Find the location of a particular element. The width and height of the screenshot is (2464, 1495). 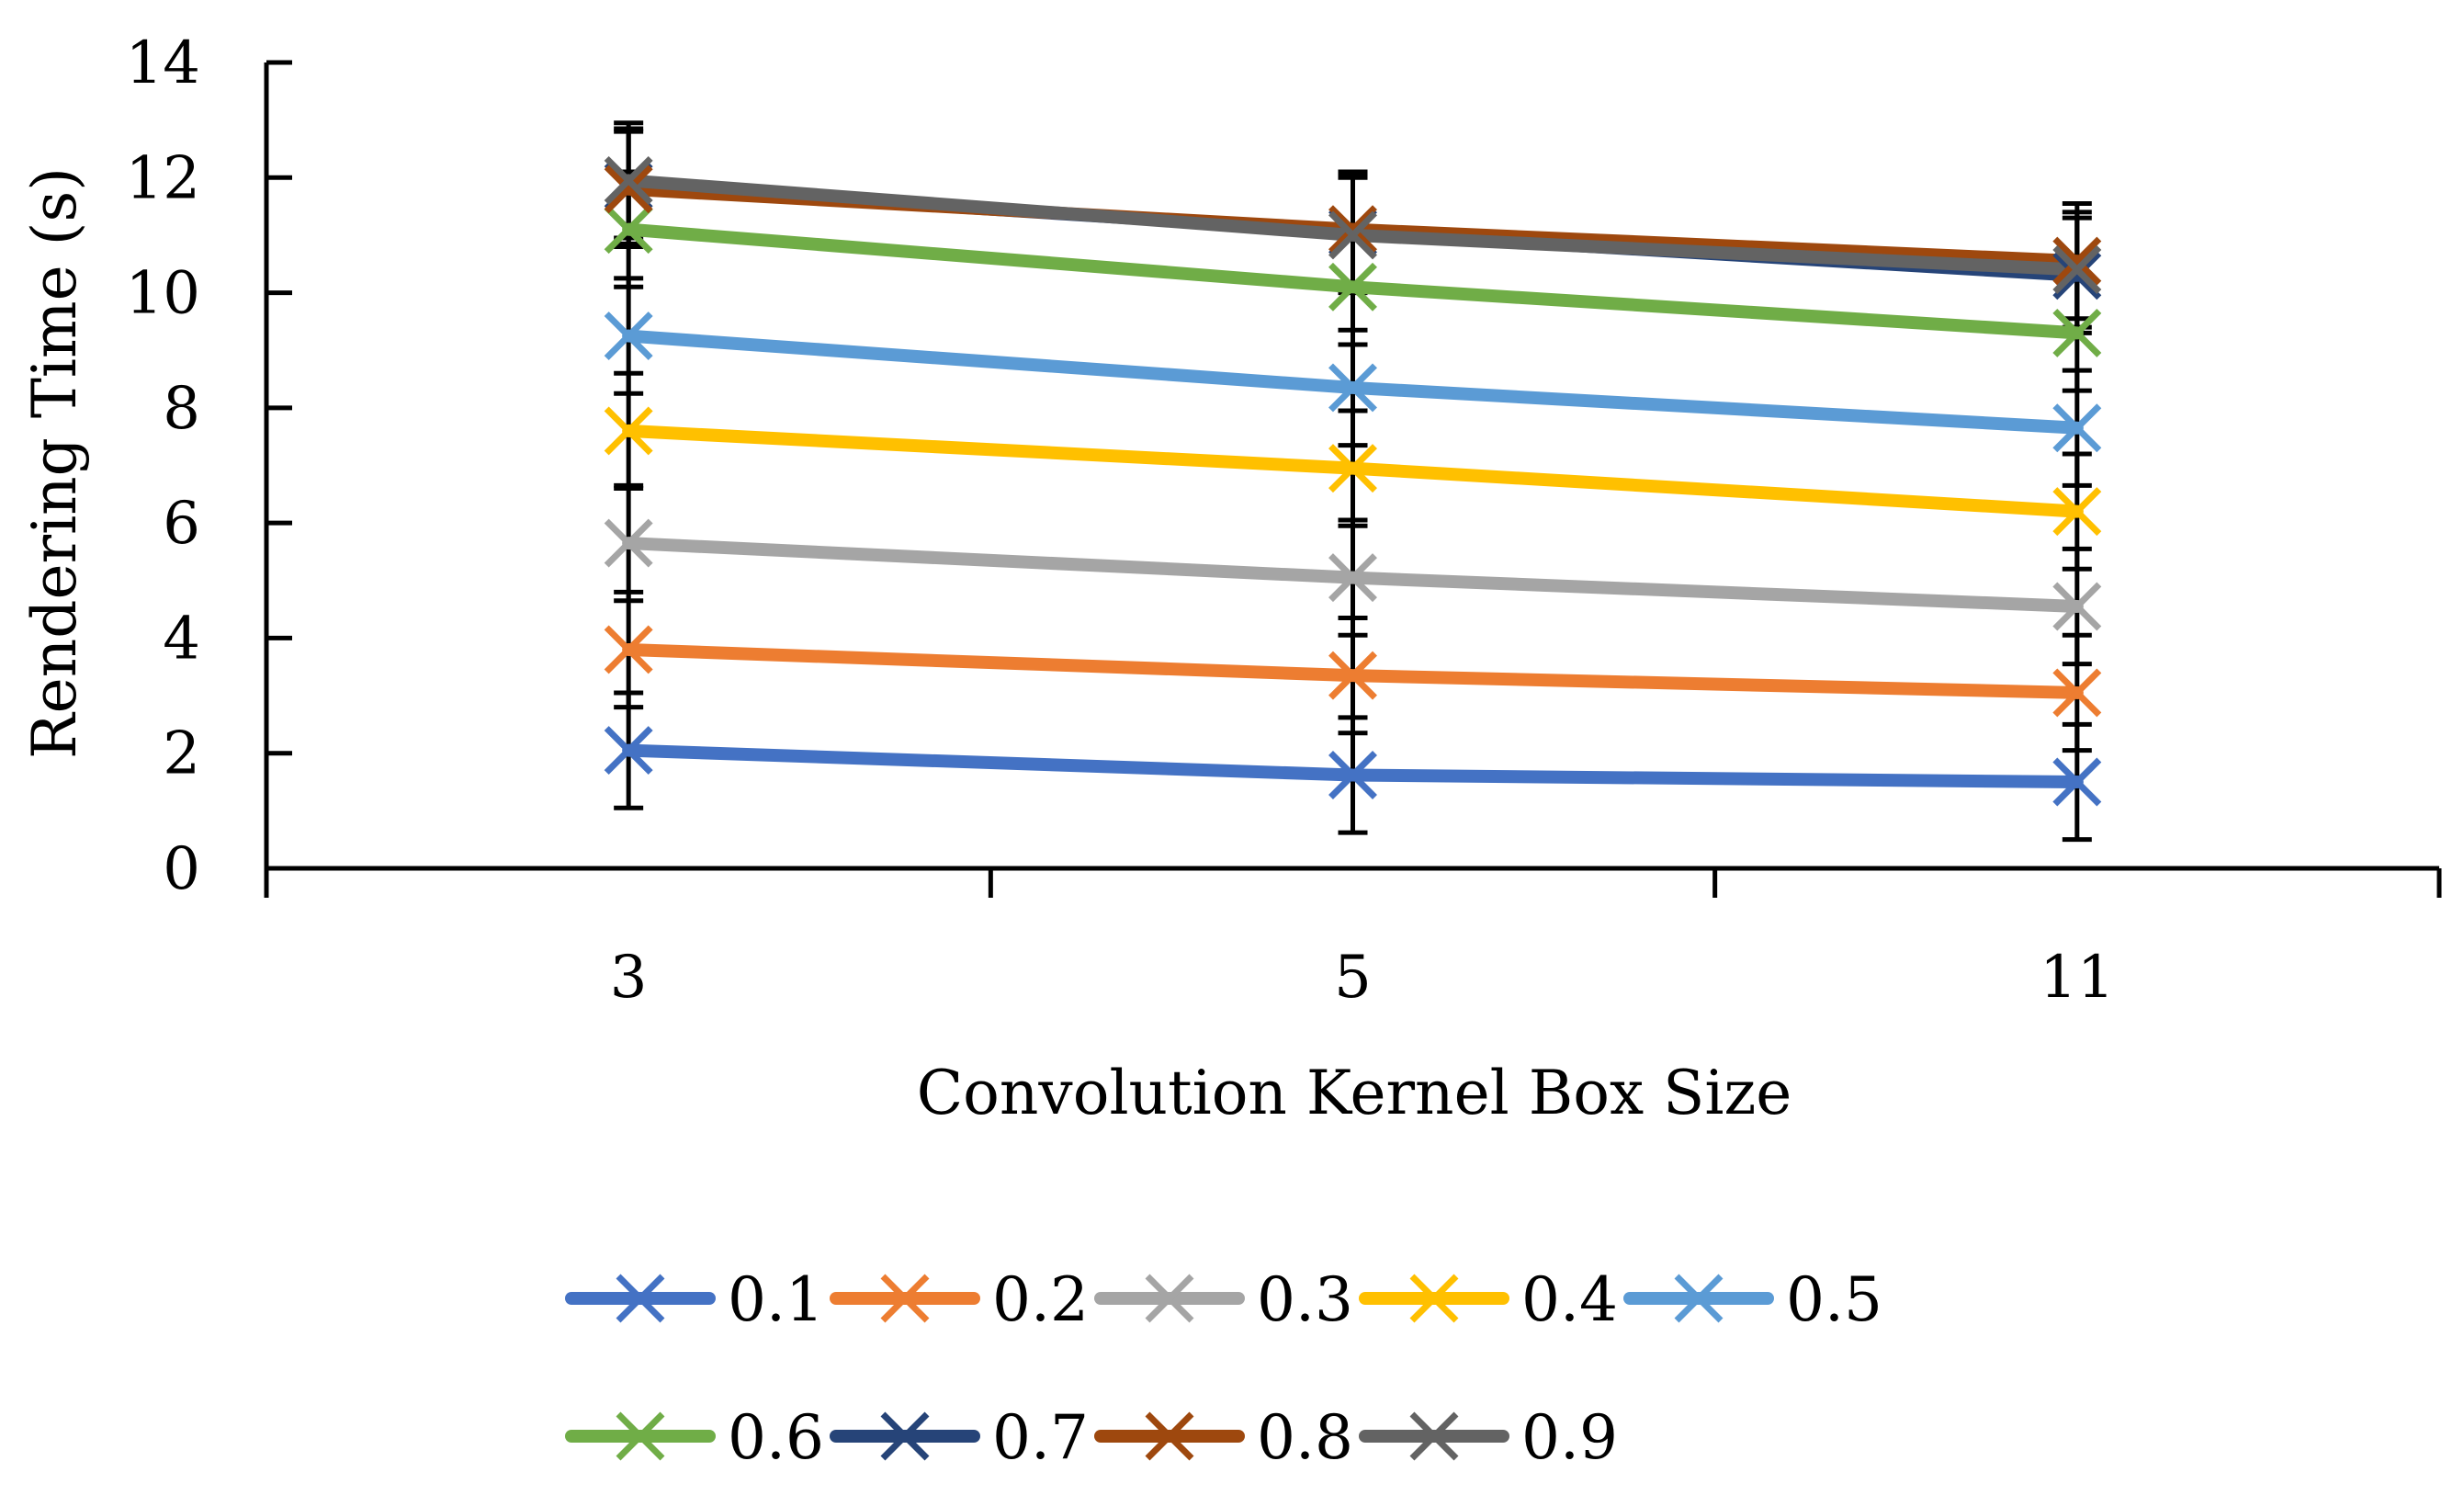

legend-label: 0.3 is located at coordinates (1305, 1299).